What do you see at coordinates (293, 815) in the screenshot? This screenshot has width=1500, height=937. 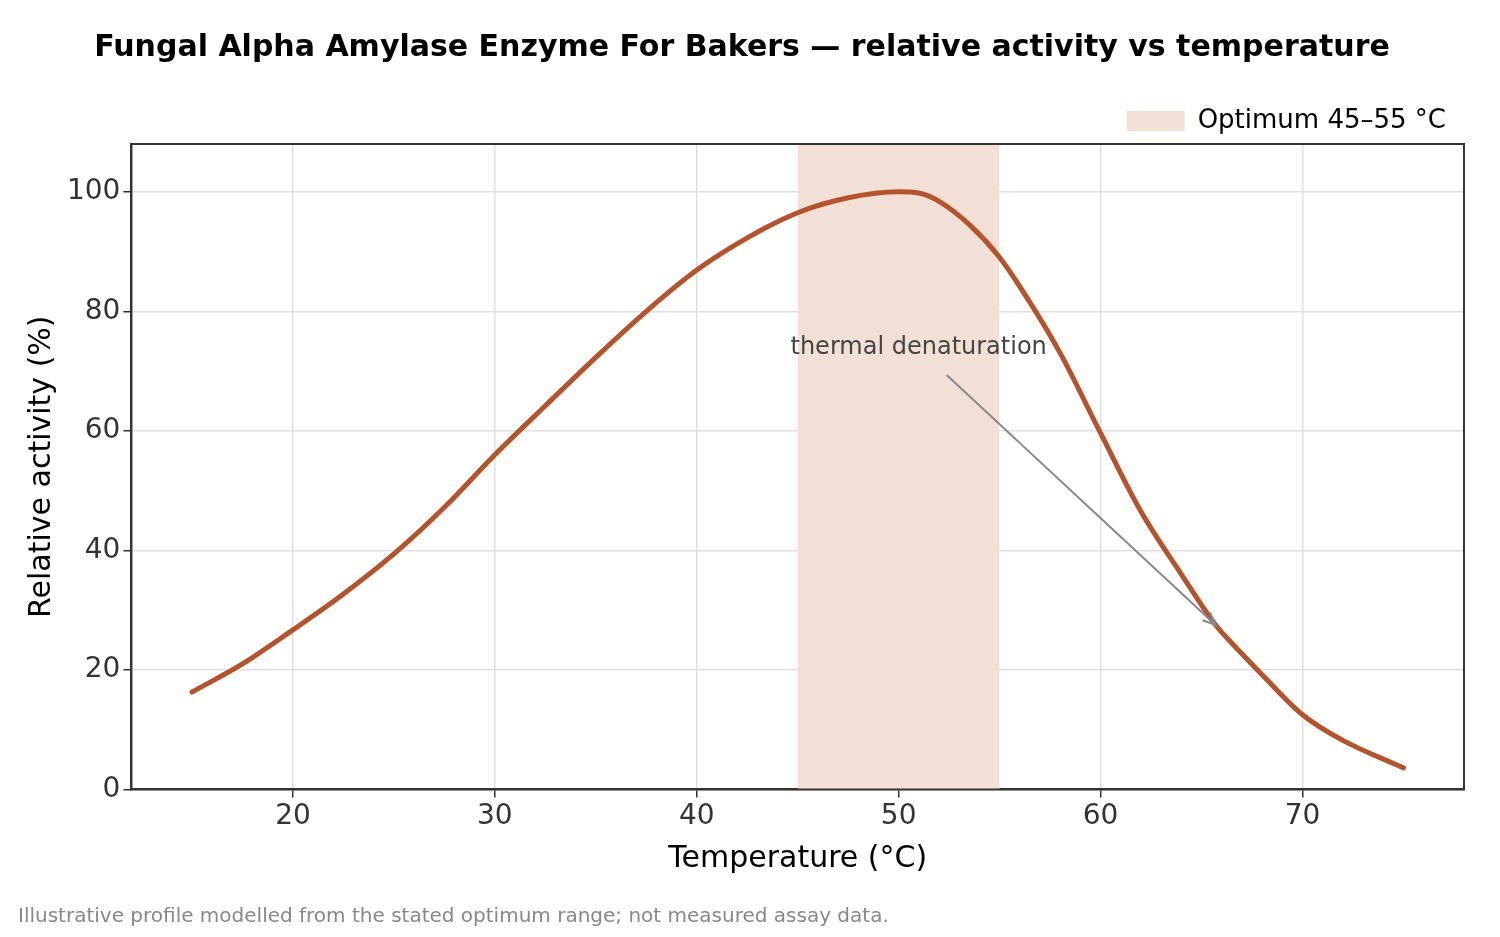 I see `x-tick-label: 20` at bounding box center [293, 815].